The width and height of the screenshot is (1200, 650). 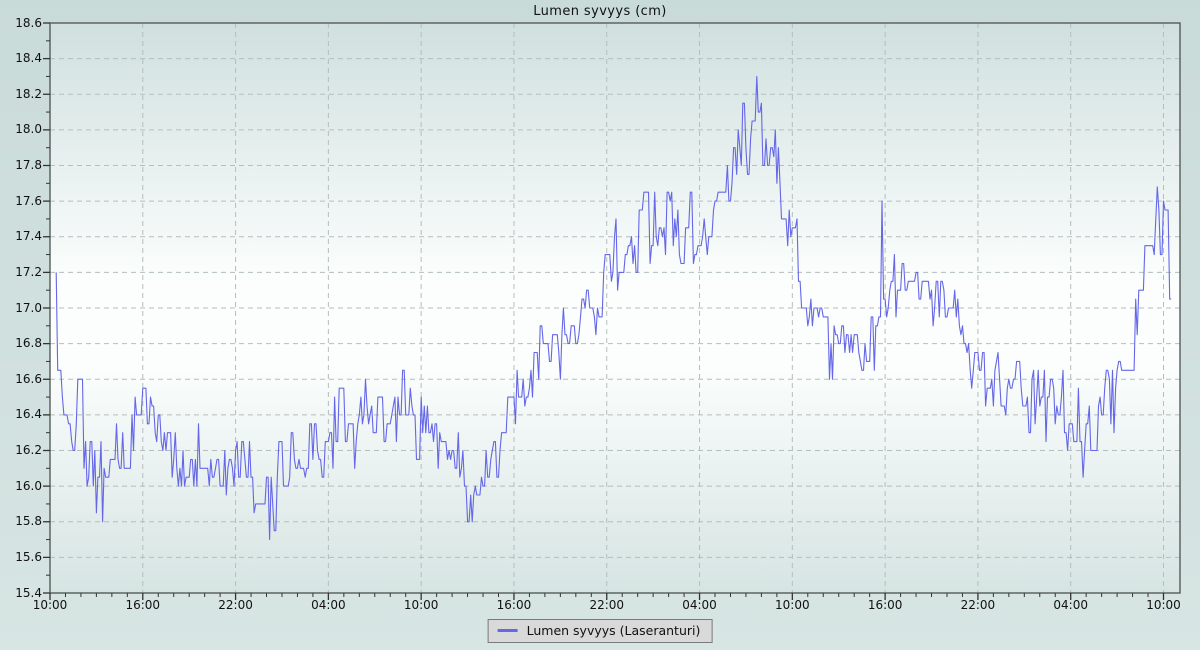 I want to click on chart-title: Lumen syvyys (cm), so click(x=600, y=11).